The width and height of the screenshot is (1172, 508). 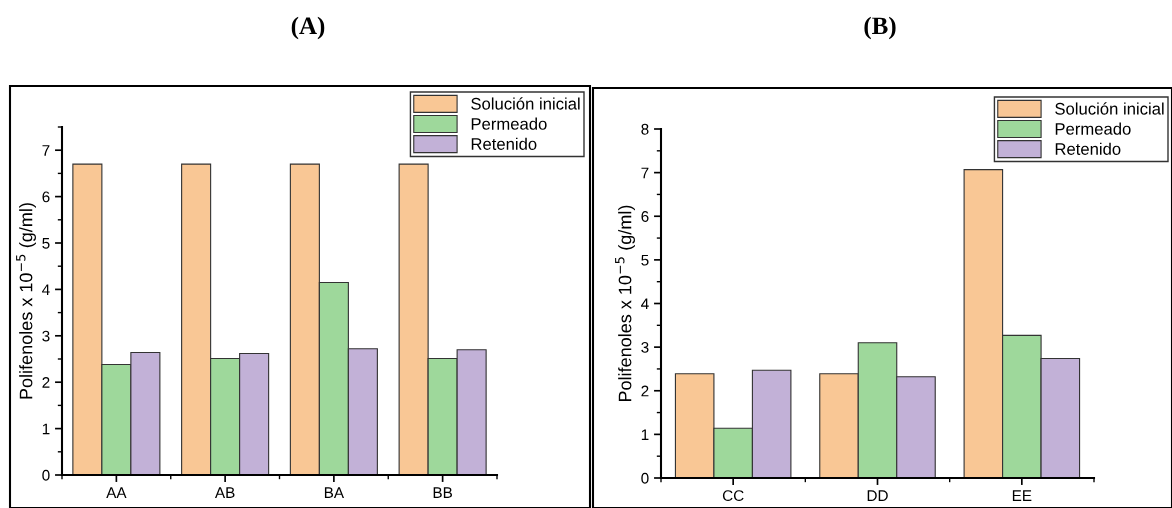 What do you see at coordinates (645, 129) in the screenshot?
I see `y-tick-label: 8` at bounding box center [645, 129].